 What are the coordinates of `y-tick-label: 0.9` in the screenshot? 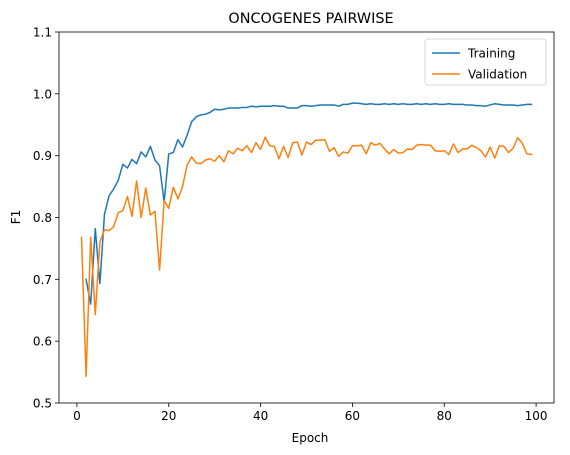 It's located at (42, 156).